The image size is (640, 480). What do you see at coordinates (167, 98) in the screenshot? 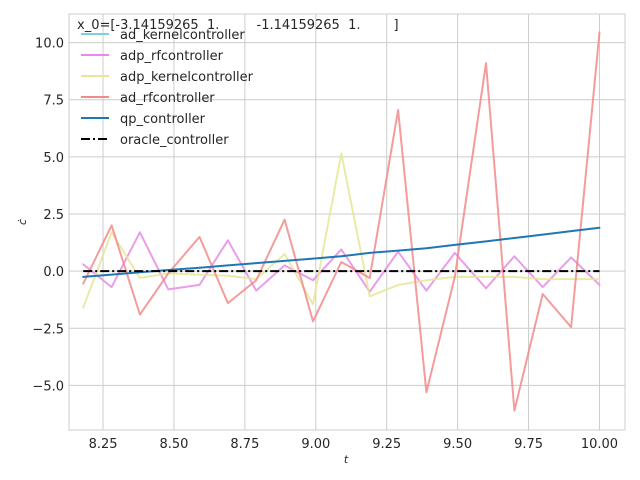
I see `legend-label: ad_rfcontroller` at bounding box center [167, 98].